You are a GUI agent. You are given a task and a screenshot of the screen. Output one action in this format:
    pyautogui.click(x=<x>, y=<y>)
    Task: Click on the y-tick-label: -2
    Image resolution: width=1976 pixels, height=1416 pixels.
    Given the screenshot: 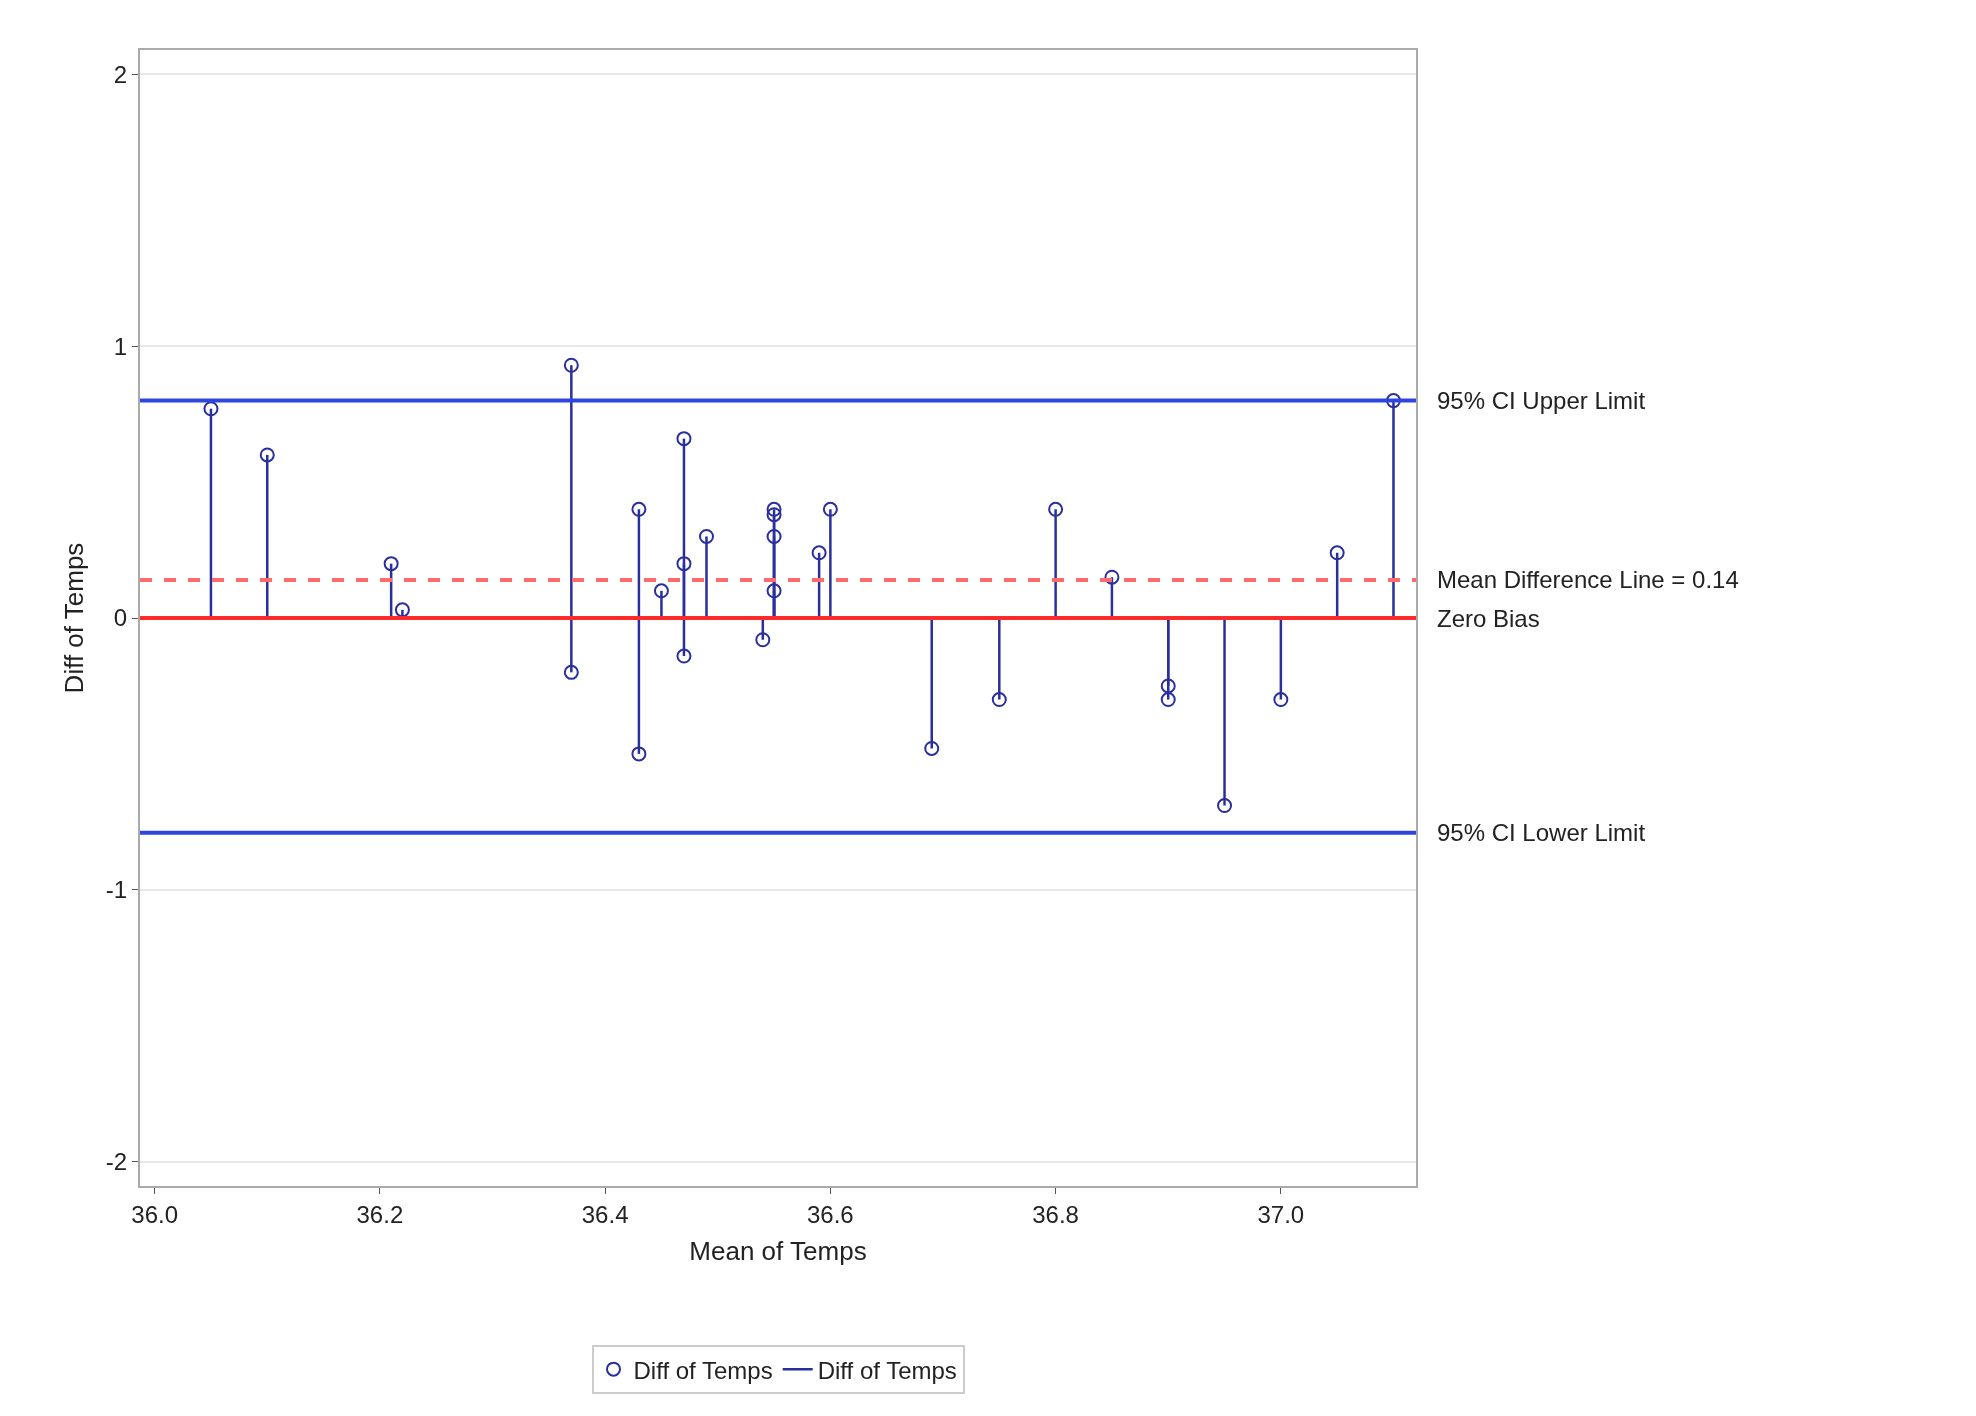 What is the action you would take?
    pyautogui.click(x=116, y=1161)
    